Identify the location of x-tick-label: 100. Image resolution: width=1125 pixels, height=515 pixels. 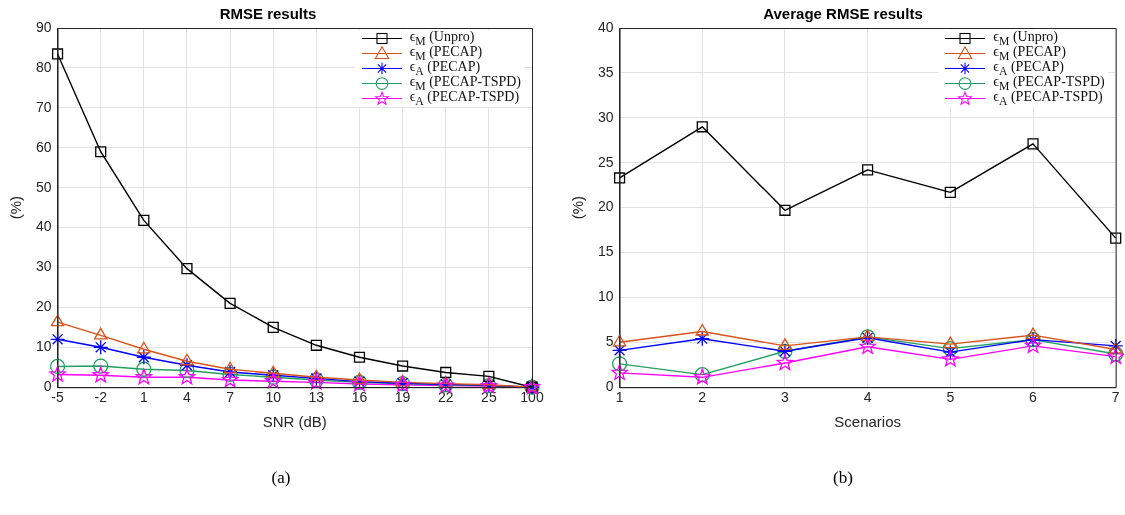
(532, 397).